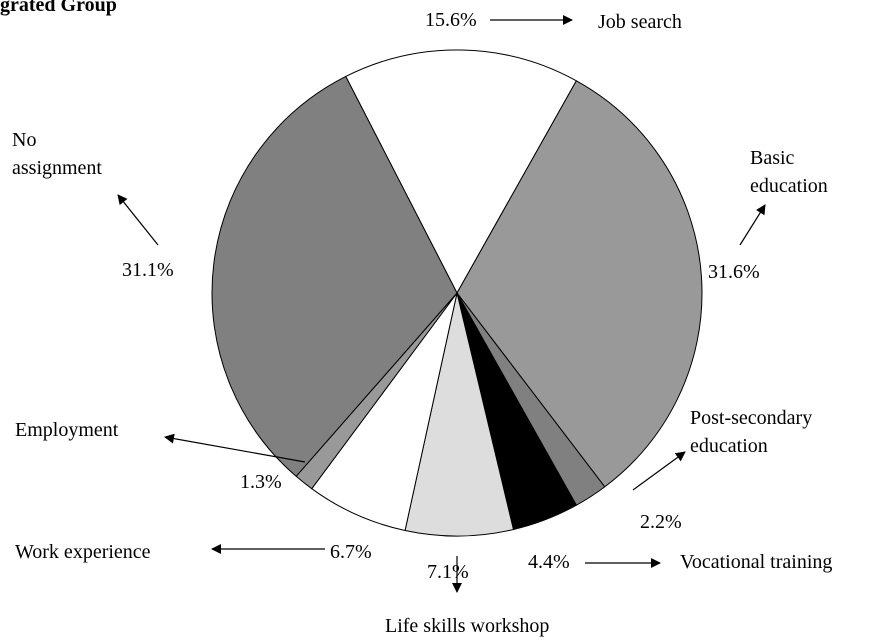 The height and width of the screenshot is (644, 889). I want to click on value-label: 31.6%, so click(734, 272).